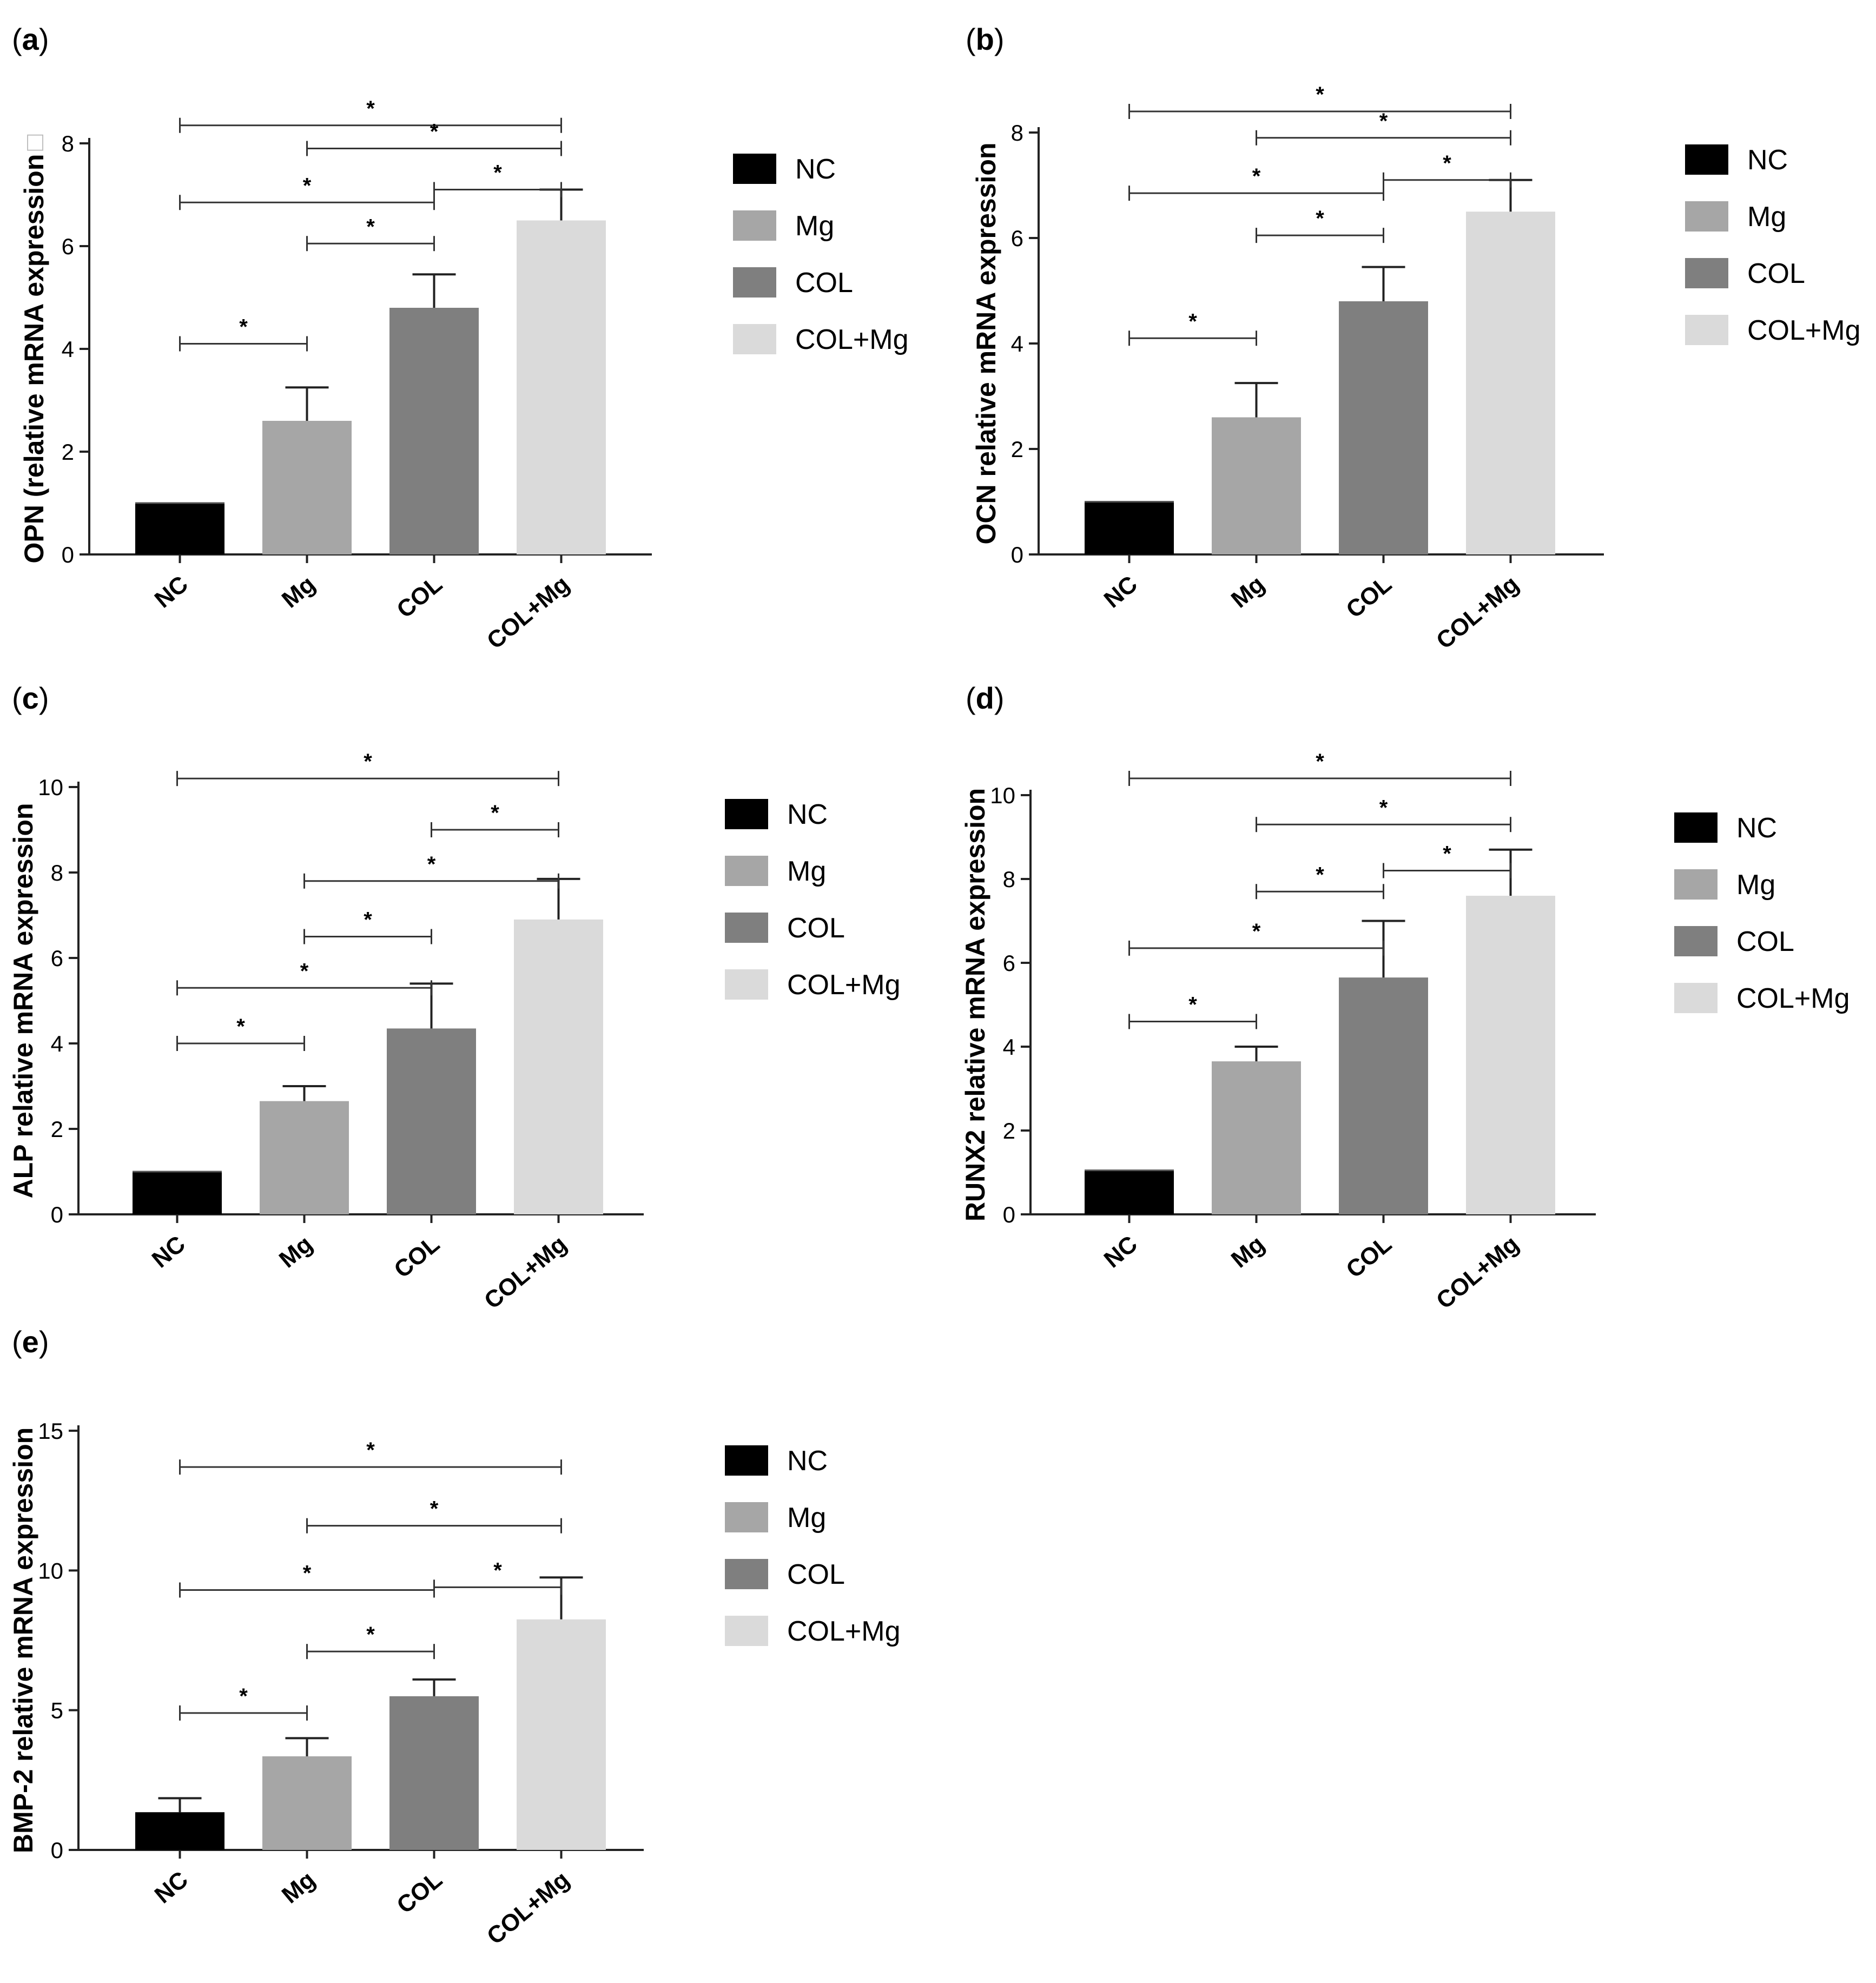  Describe the element at coordinates (30, 39) in the screenshot. I see `panel-label: (a)` at that location.